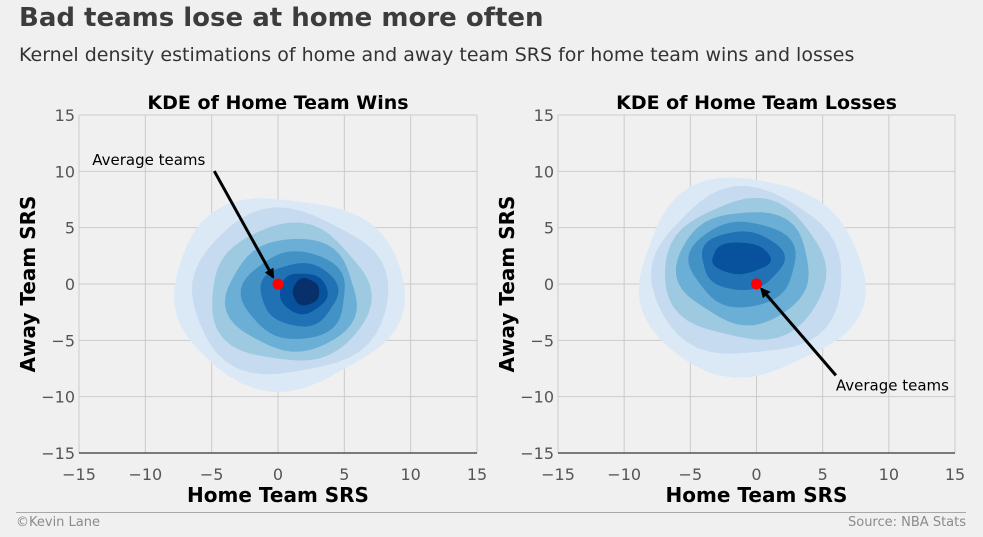 The image size is (983, 537). I want to click on page-title: Bad teams lose at home more often, so click(281, 18).